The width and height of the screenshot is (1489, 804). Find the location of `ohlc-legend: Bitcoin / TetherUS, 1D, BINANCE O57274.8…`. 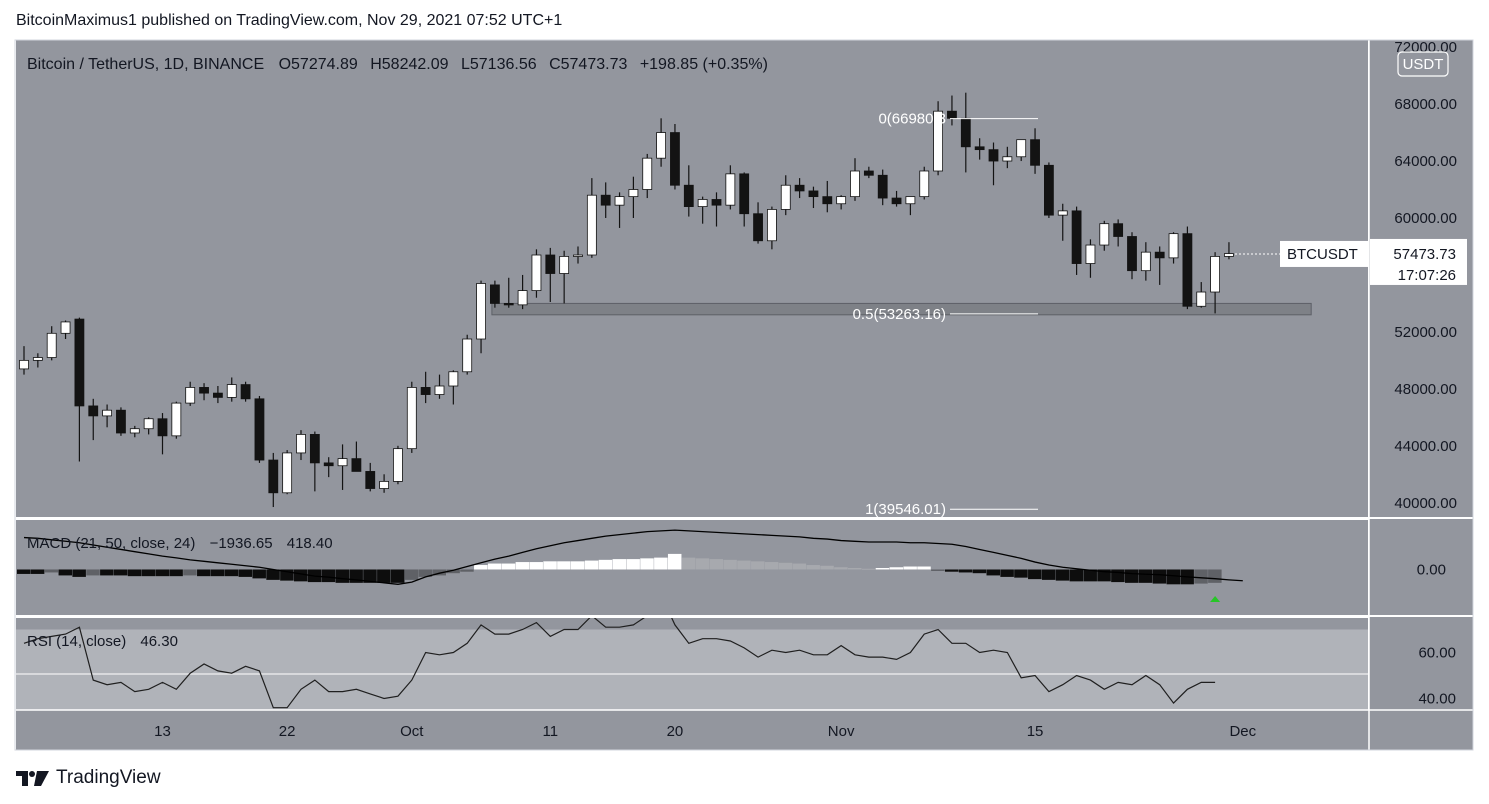

ohlc-legend: Bitcoin / TetherUS, 1D, BINANCE O57274.8… is located at coordinates (397, 64).